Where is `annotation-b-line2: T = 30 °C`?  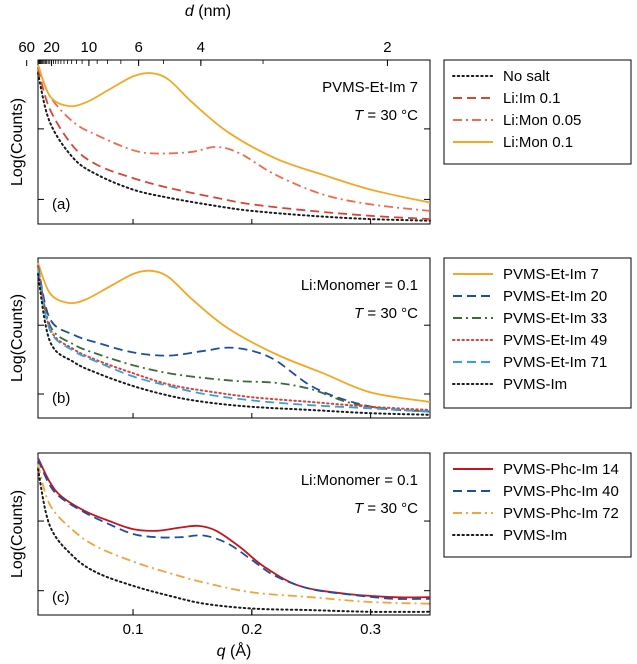 annotation-b-line2: T = 30 °C is located at coordinates (386, 313).